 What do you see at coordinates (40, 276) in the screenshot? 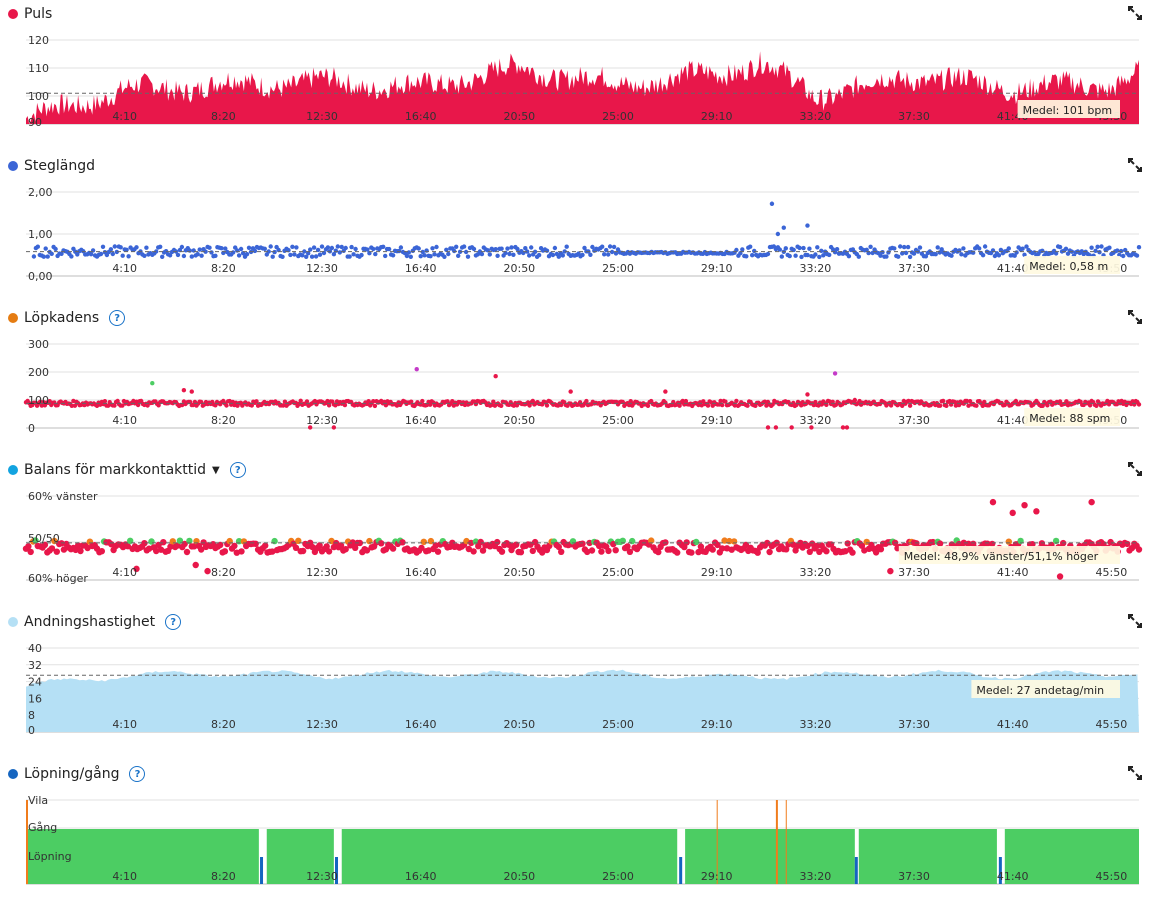
I see `y-tick-label: 0,00` at bounding box center [40, 276].